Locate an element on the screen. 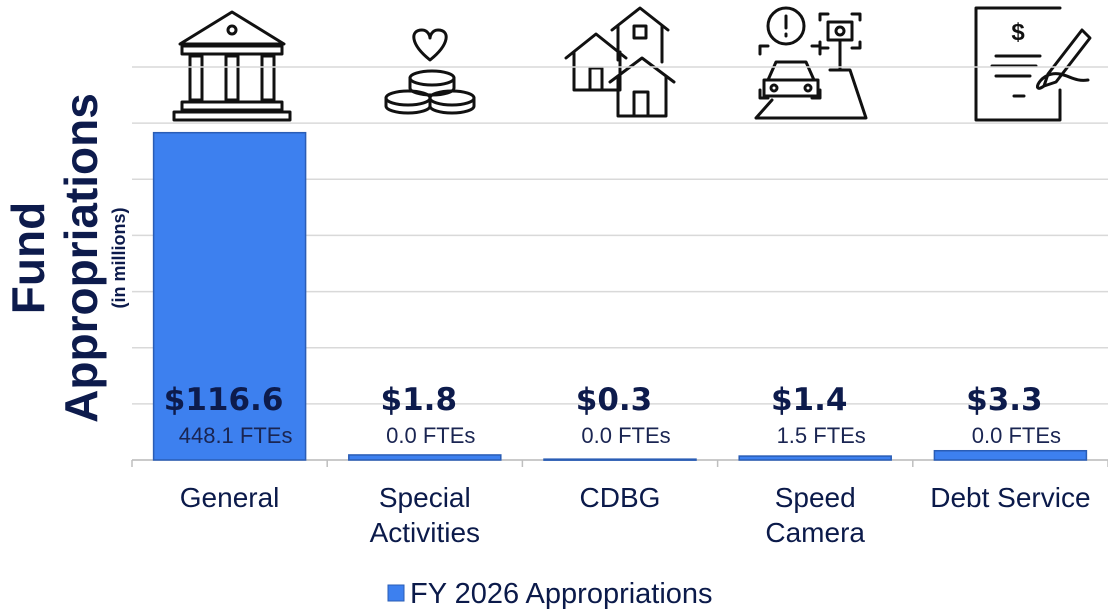 Image resolution: width=1108 pixels, height=610 pixels. legend: FY 2026 Appropriations is located at coordinates (550, 594).